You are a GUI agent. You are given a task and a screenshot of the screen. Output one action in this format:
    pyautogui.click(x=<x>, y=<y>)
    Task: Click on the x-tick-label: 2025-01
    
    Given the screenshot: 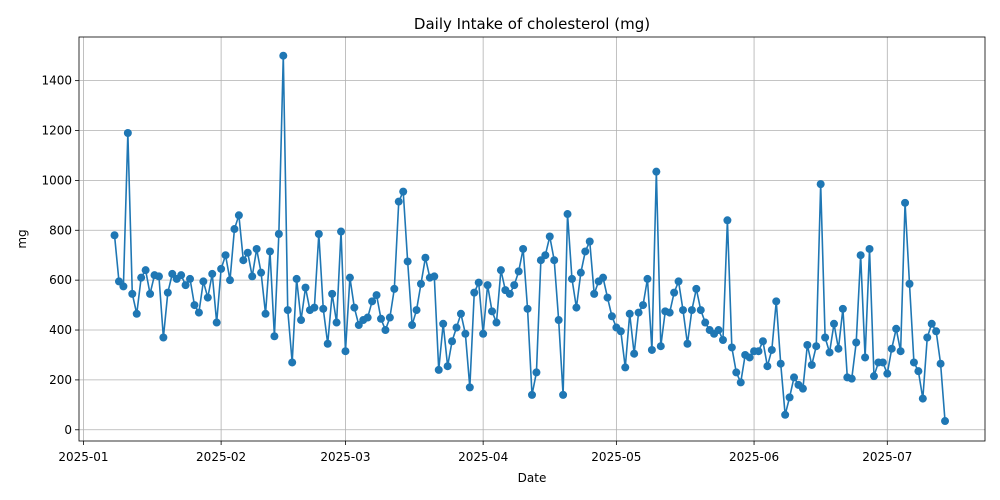 What is the action you would take?
    pyautogui.click(x=83, y=457)
    